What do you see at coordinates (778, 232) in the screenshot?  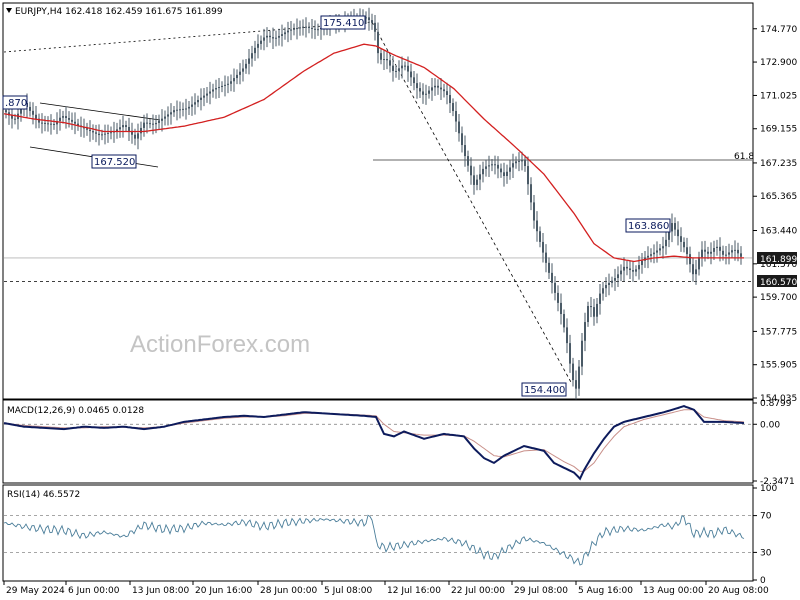 I see `price-tick-label: 163.440` at bounding box center [778, 232].